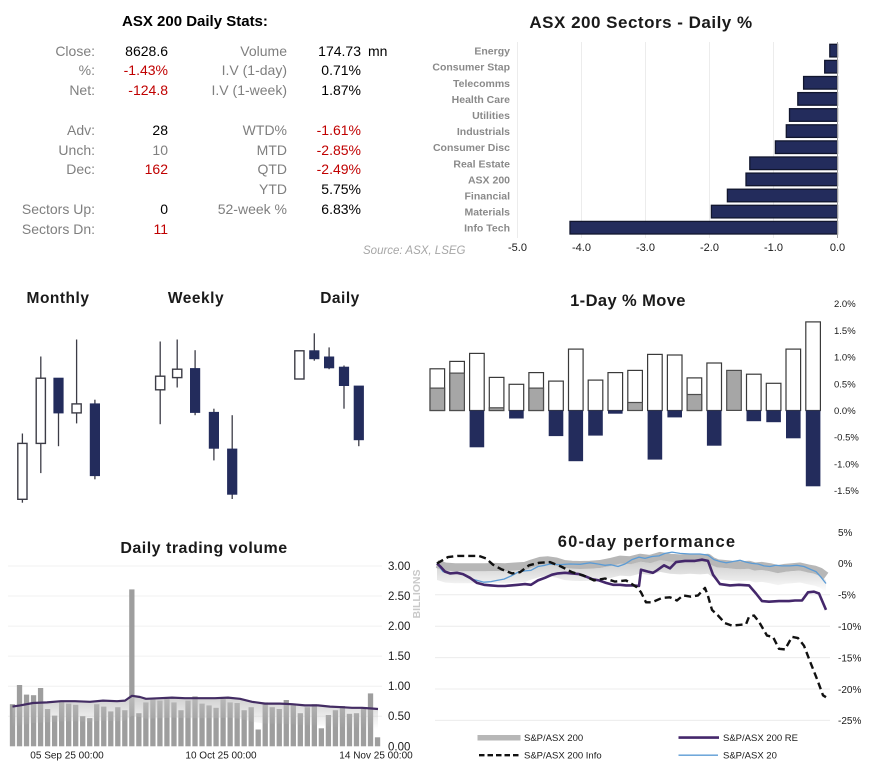 The width and height of the screenshot is (884, 779). Describe the element at coordinates (709, 248) in the screenshot. I see `svg-text: -2.0` at that location.